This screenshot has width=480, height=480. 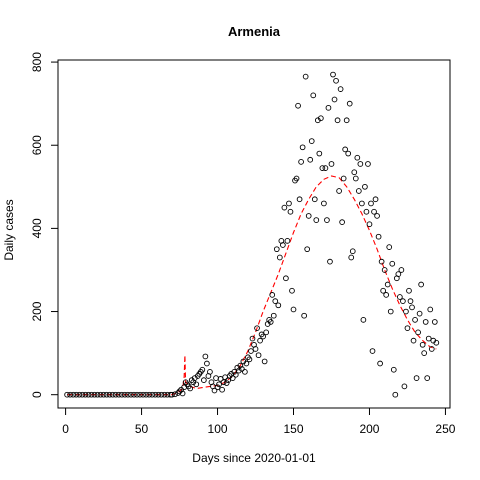 I want to click on chart-title: Armenia, so click(x=254, y=31).